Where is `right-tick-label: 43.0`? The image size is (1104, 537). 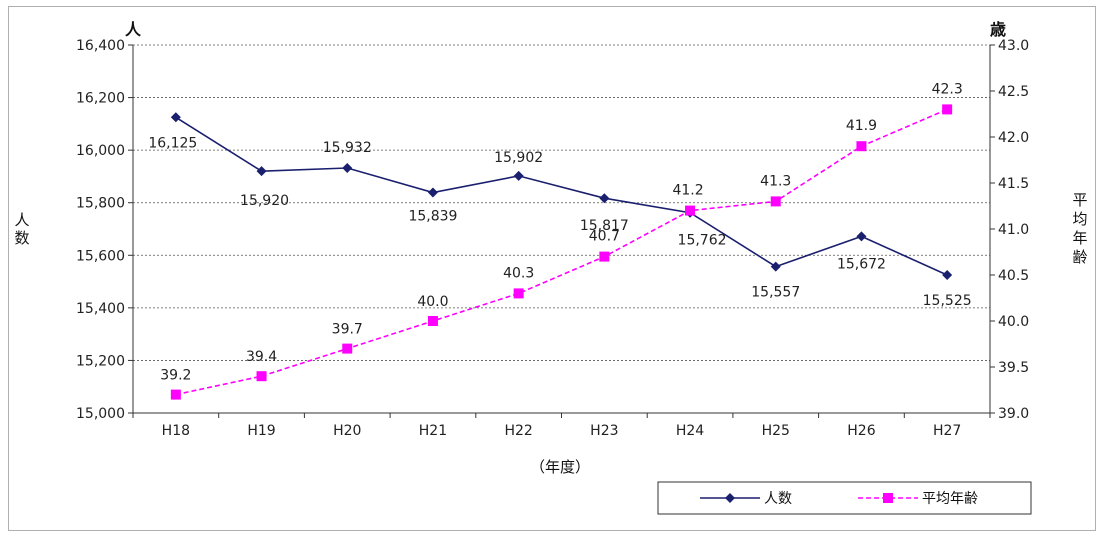
right-tick-label: 43.0 is located at coordinates (1013, 46).